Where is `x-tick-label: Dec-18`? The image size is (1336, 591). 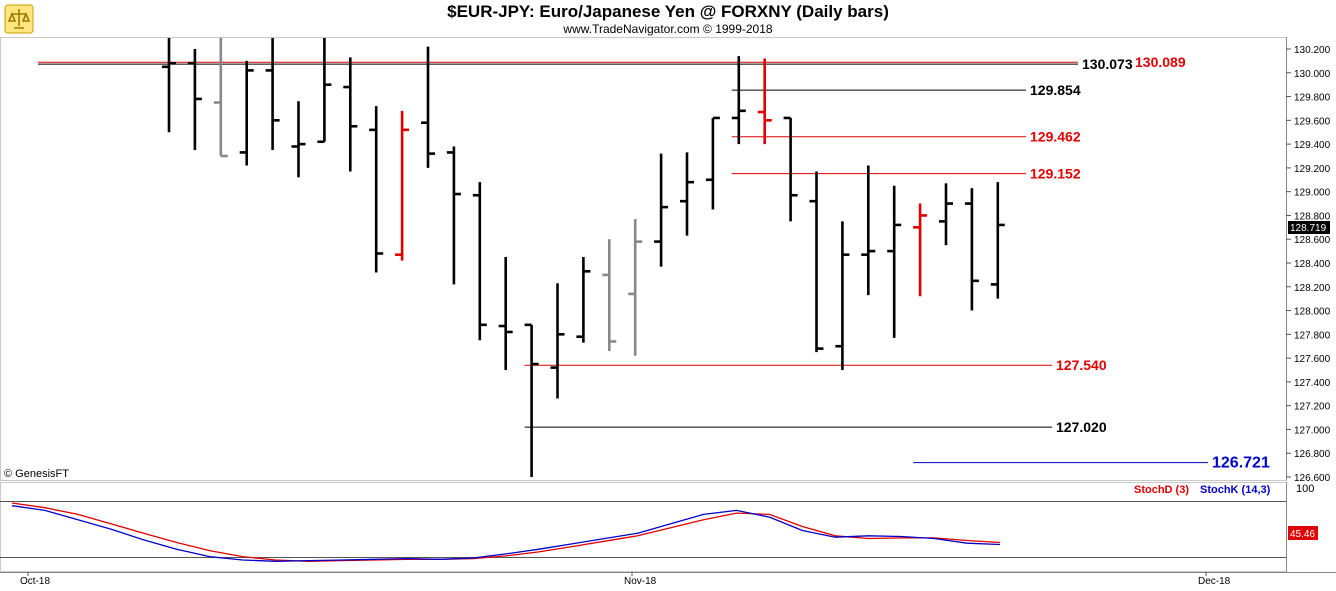 x-tick-label: Dec-18 is located at coordinates (1214, 581).